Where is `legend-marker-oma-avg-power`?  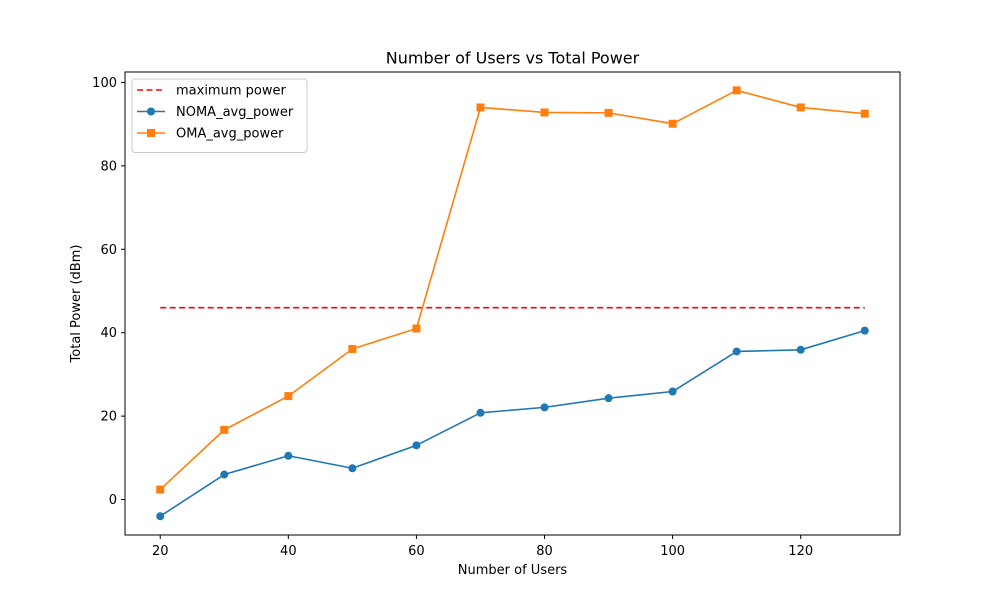
legend-marker-oma-avg-power is located at coordinates (151, 133).